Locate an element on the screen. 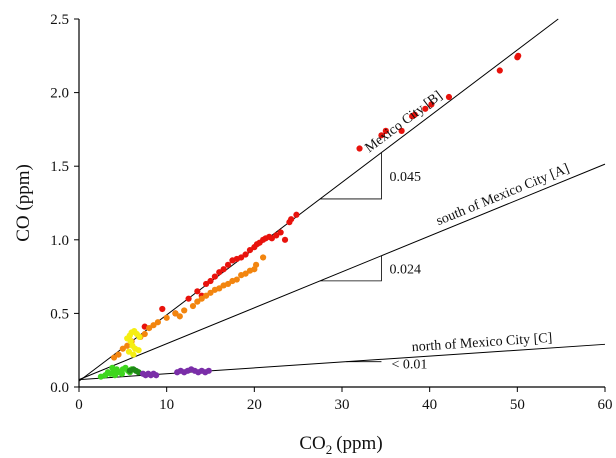  x-tick-label: 20 is located at coordinates (254, 405).